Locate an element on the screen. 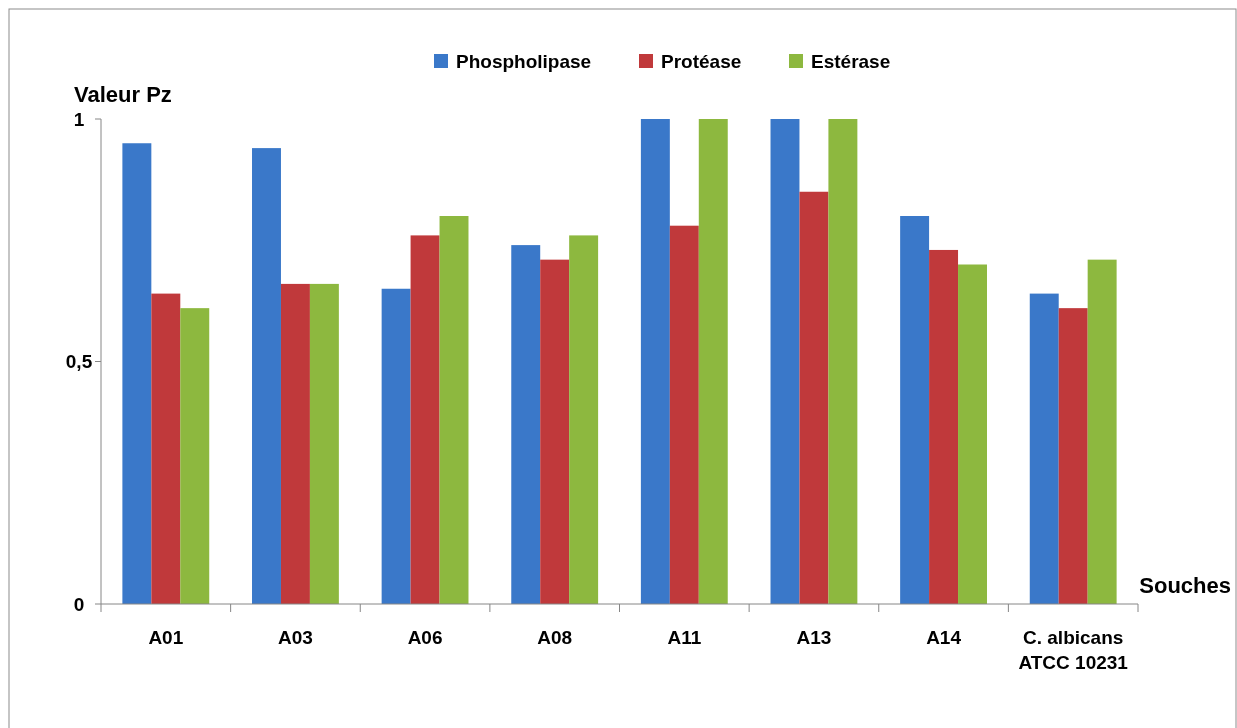  legend-label: Protéase is located at coordinates (701, 61).